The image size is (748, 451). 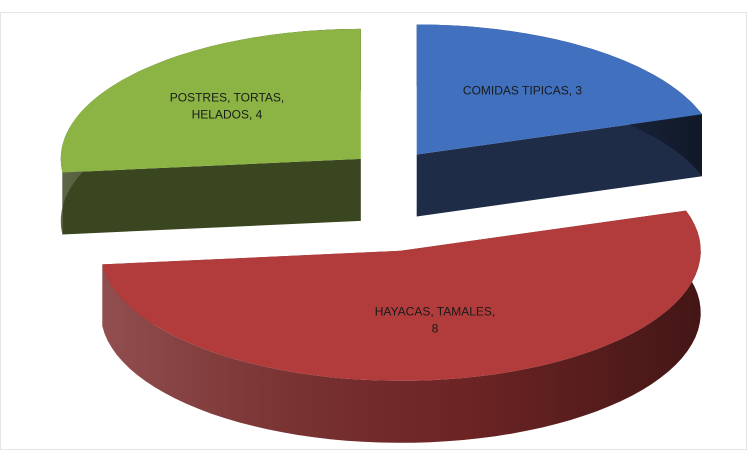 What do you see at coordinates (435, 328) in the screenshot?
I see `data-label: 8` at bounding box center [435, 328].